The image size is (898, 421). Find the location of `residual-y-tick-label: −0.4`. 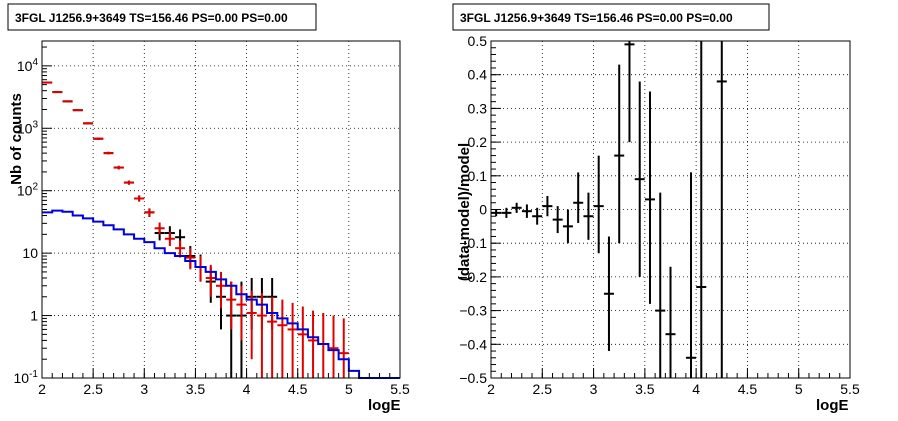

residual-y-tick-label: −0.4 is located at coordinates (473, 344).